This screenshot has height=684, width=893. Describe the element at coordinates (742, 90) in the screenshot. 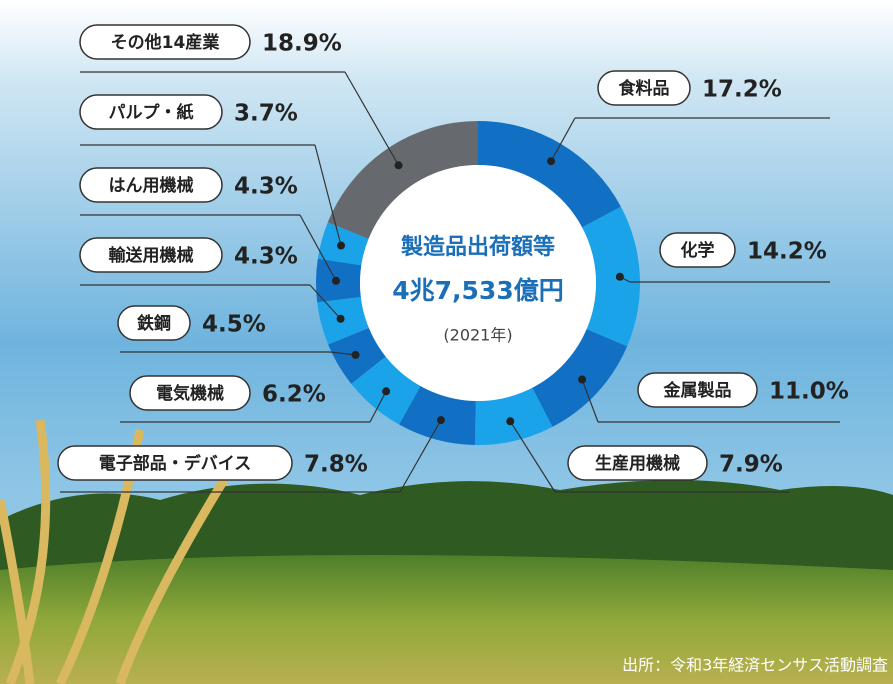

I see `value-label: 17.2%` at that location.